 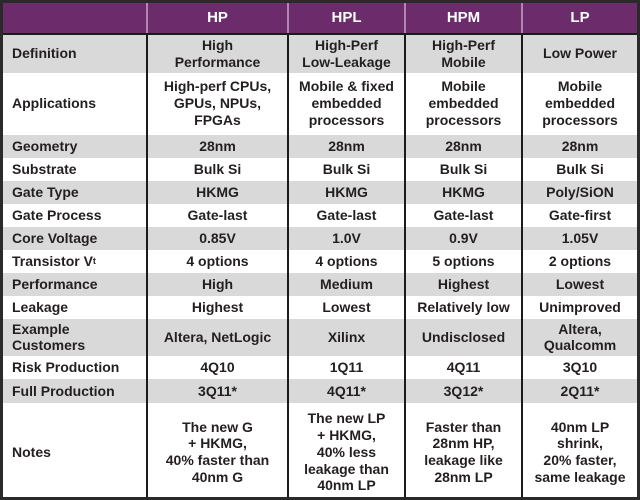 What do you see at coordinates (216, 337) in the screenshot?
I see `table-cell: Altera, NetLogic` at bounding box center [216, 337].